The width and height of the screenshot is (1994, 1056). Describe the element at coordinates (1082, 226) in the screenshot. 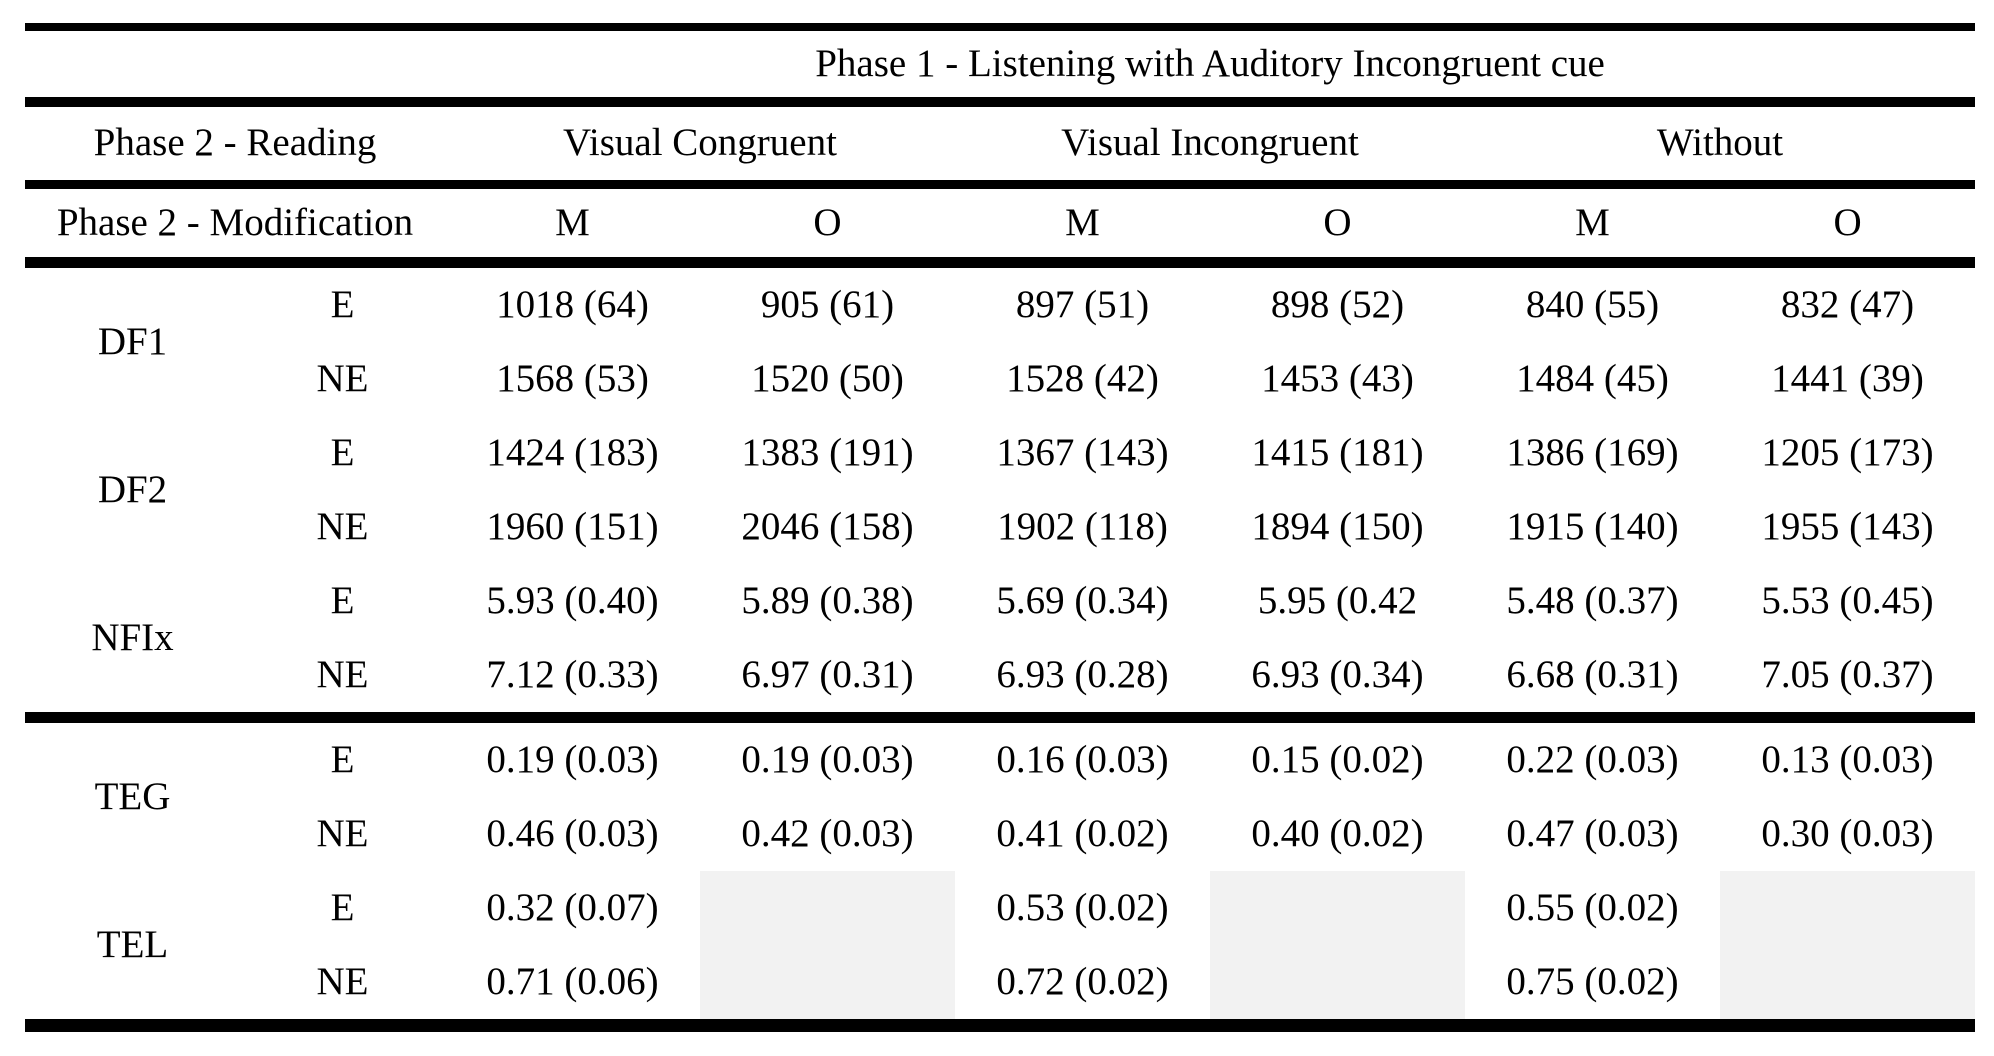

I see `header-subcol-m2: M` at that location.